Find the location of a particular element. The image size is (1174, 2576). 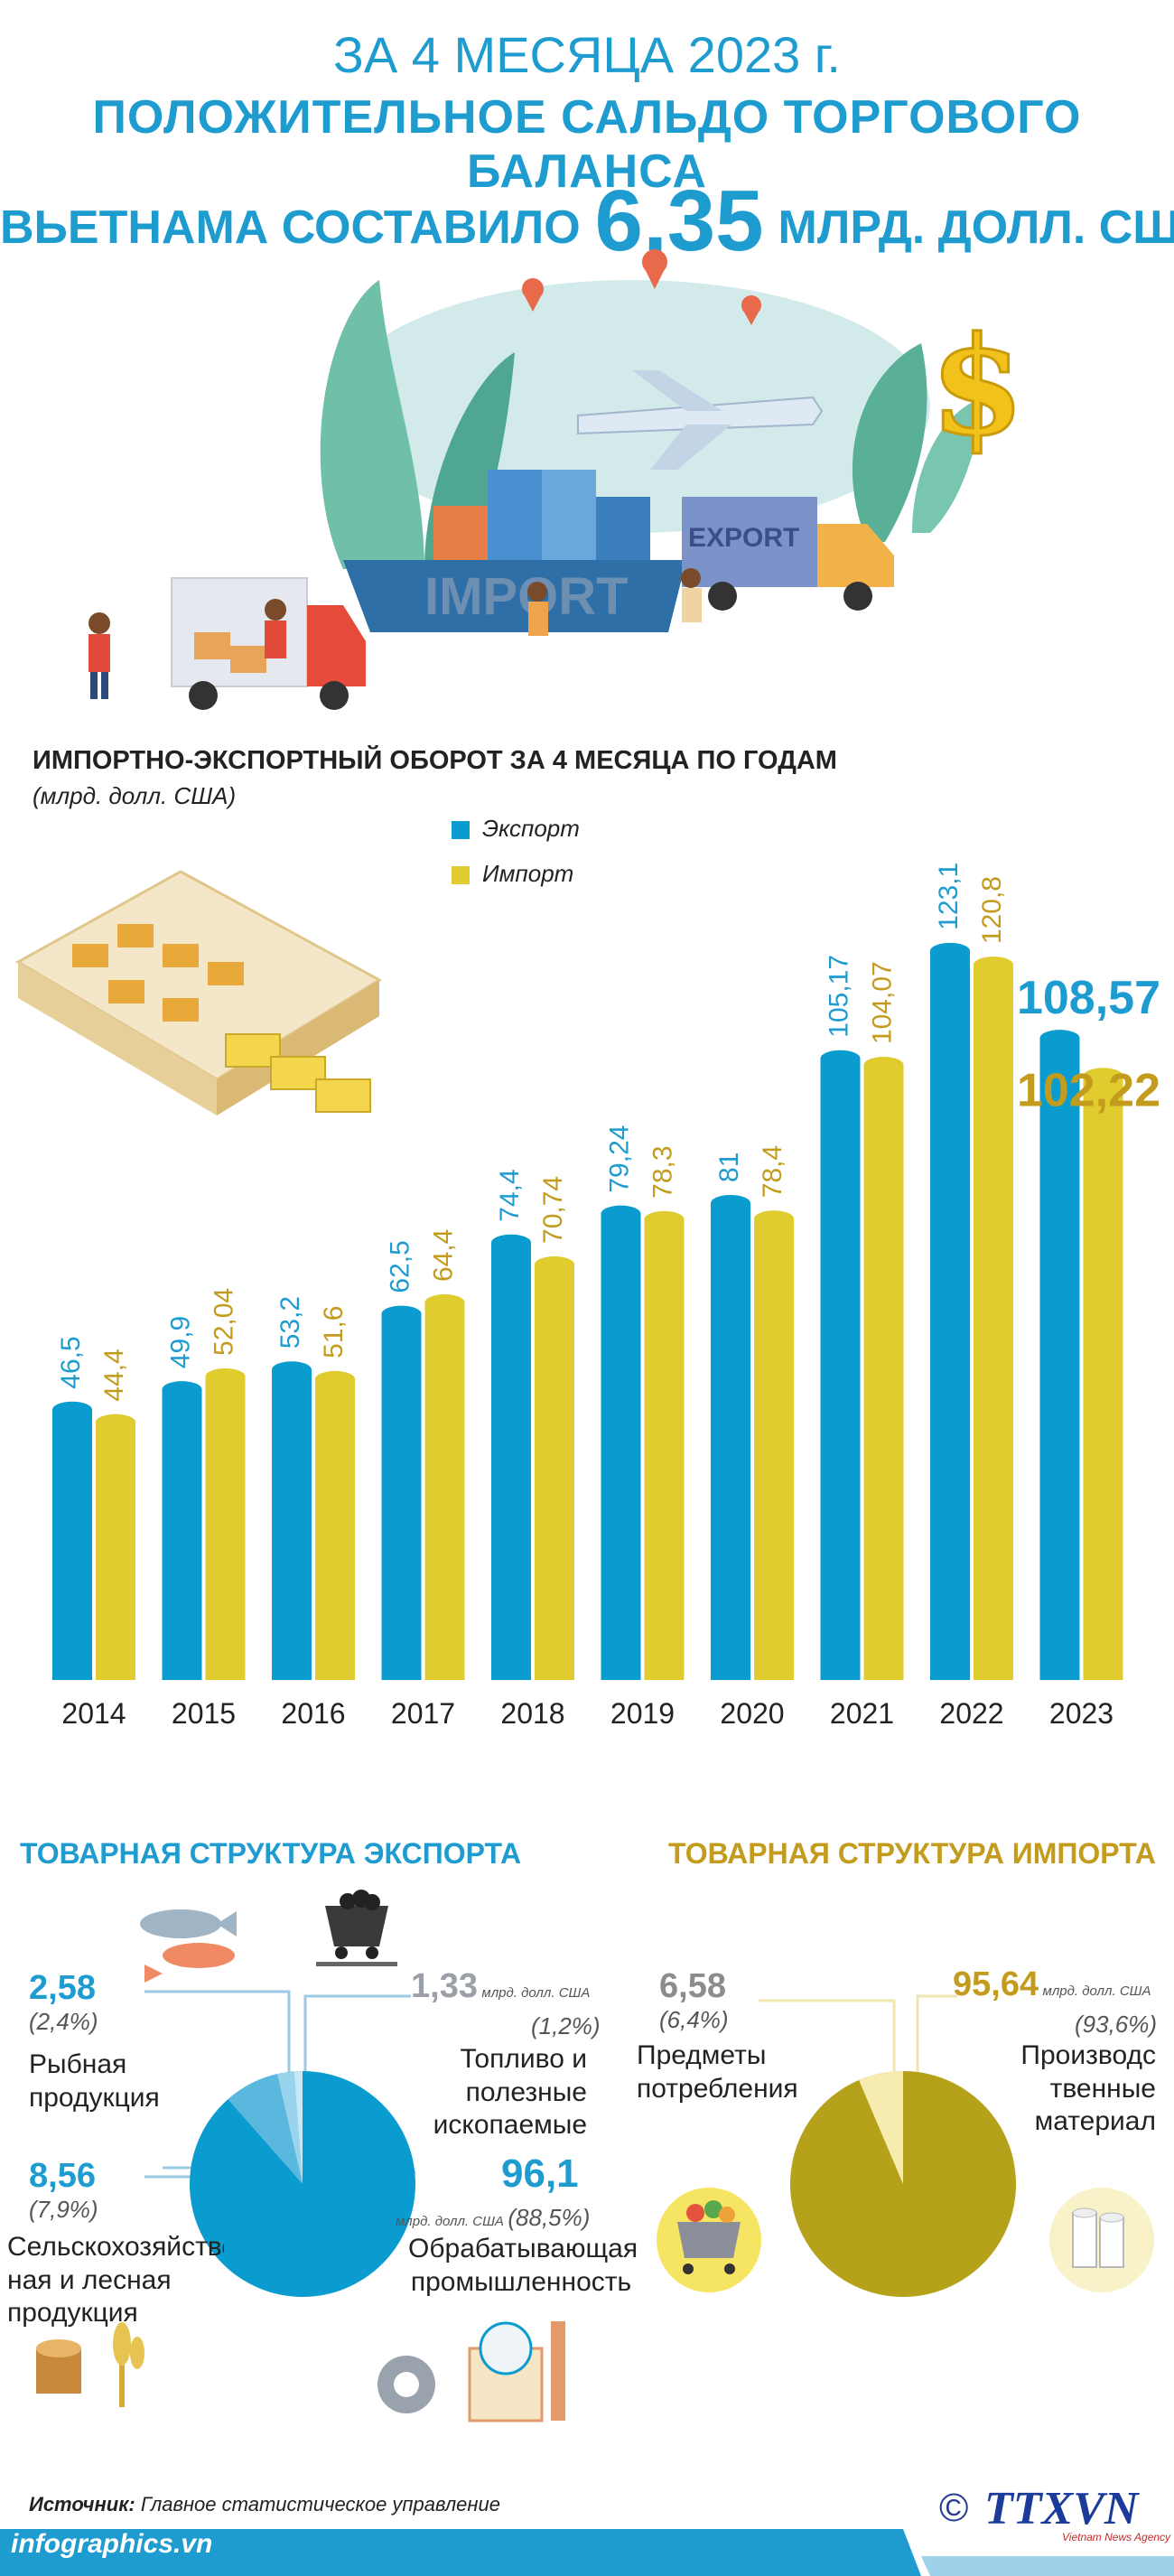

factory-gear-icon is located at coordinates (471, 2371).